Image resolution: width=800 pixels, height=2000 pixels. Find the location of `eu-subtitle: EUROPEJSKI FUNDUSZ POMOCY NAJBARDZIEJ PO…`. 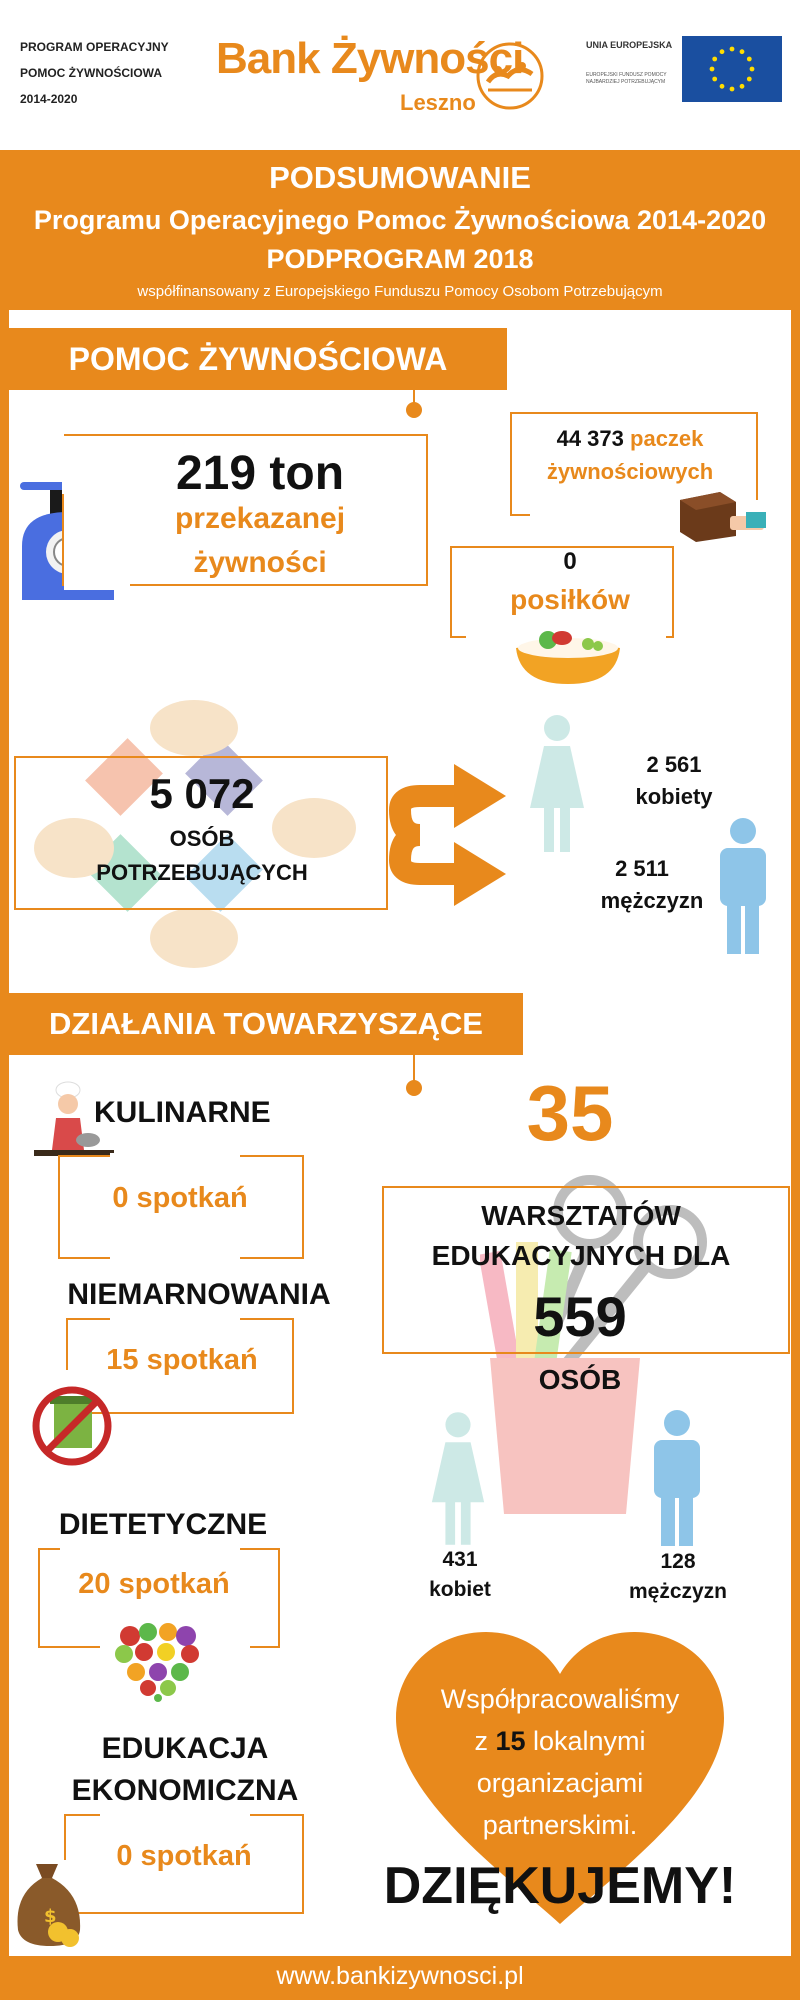

eu-subtitle: EUROPEJSKI FUNDUSZ POMOCY NAJBARDZIEJ PO… is located at coordinates (626, 78).